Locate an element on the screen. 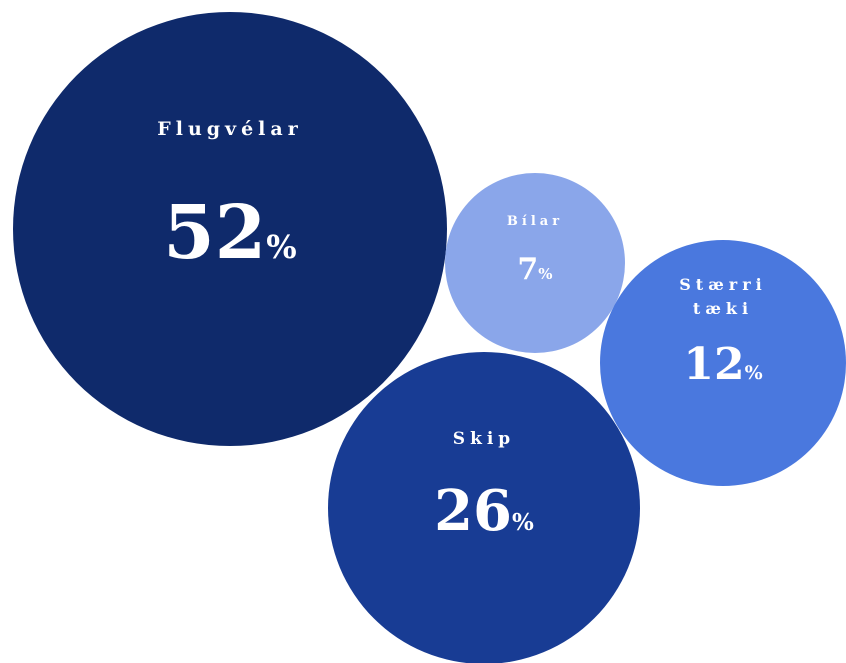  bubble-staerri-taeki: Stærri tæki 12% is located at coordinates (723, 363).